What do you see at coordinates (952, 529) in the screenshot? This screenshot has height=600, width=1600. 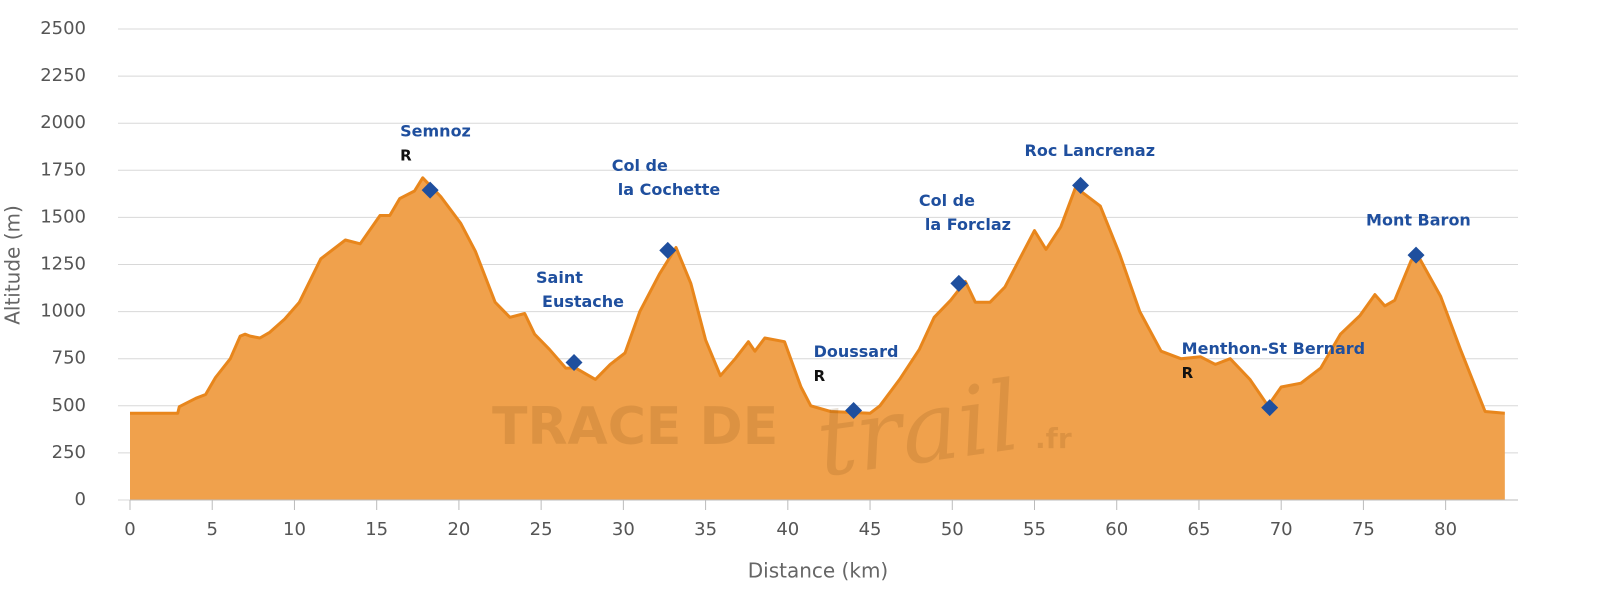 I see `x-tick-label: 50` at bounding box center [952, 529].